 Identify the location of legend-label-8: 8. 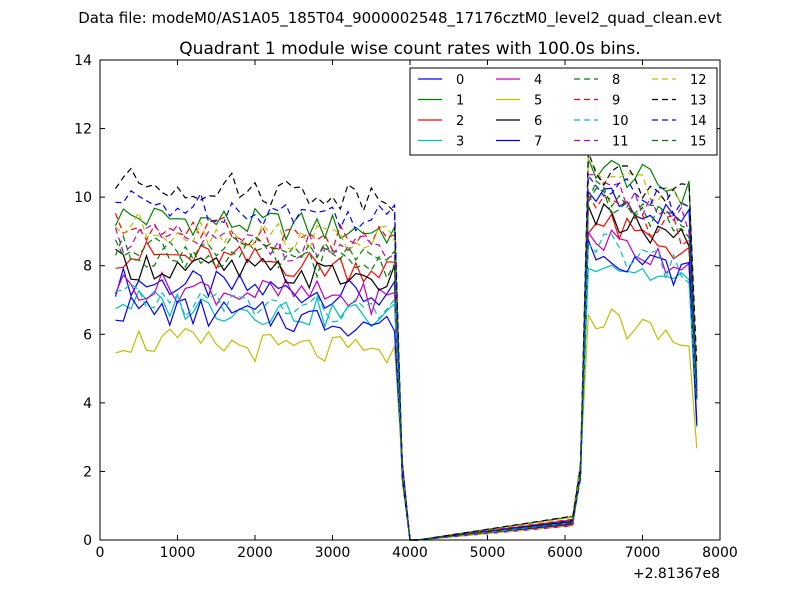
(616, 80).